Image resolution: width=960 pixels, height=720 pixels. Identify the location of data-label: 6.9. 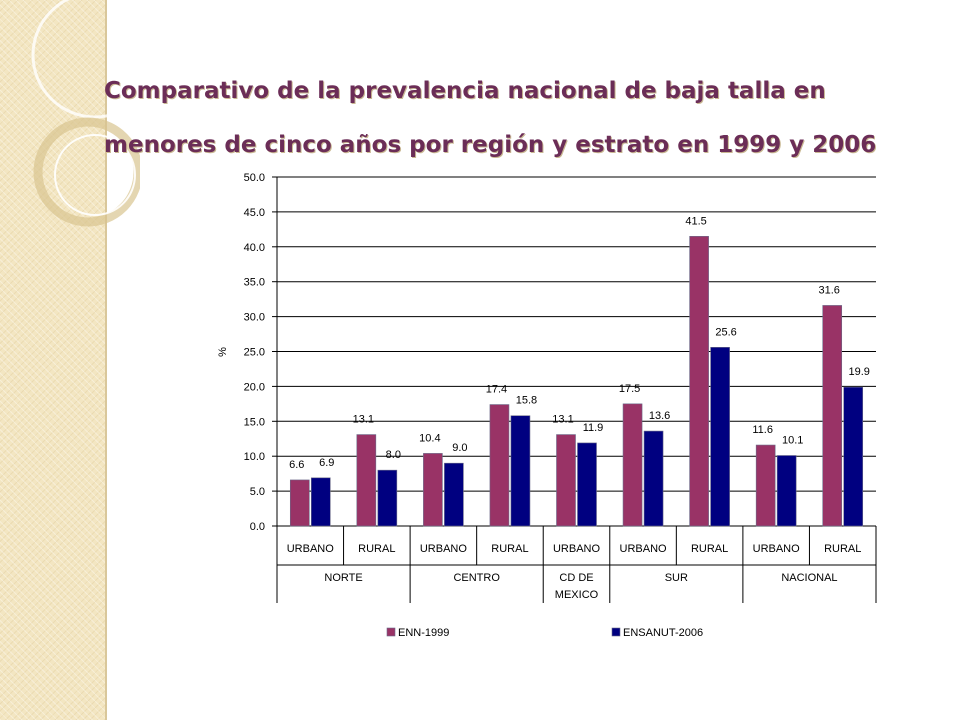
(326, 463).